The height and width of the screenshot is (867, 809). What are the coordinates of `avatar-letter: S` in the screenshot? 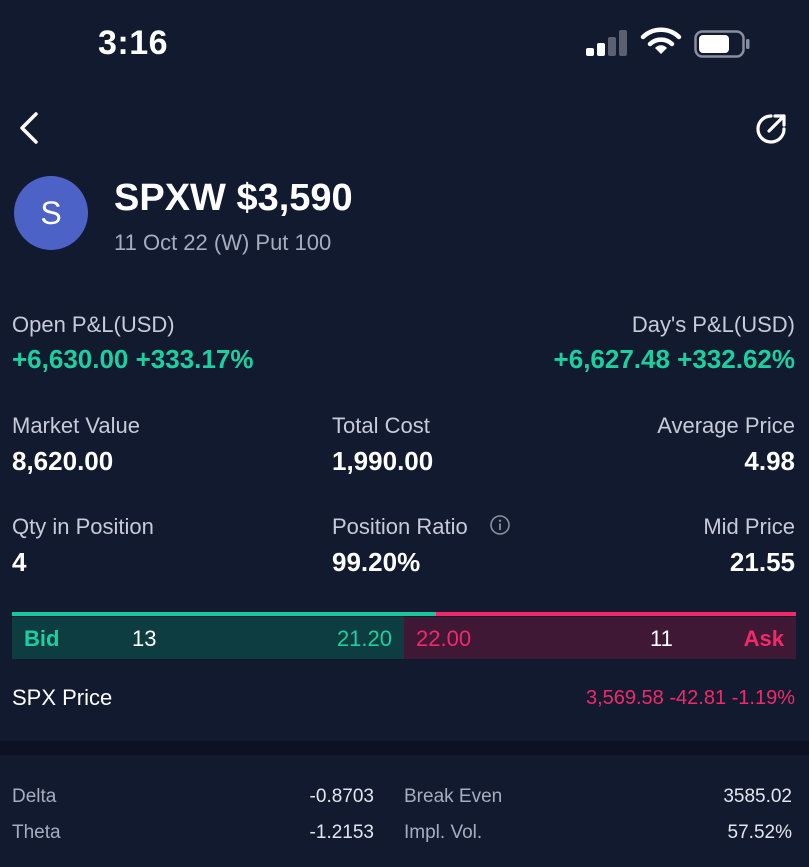 It's located at (51, 212).